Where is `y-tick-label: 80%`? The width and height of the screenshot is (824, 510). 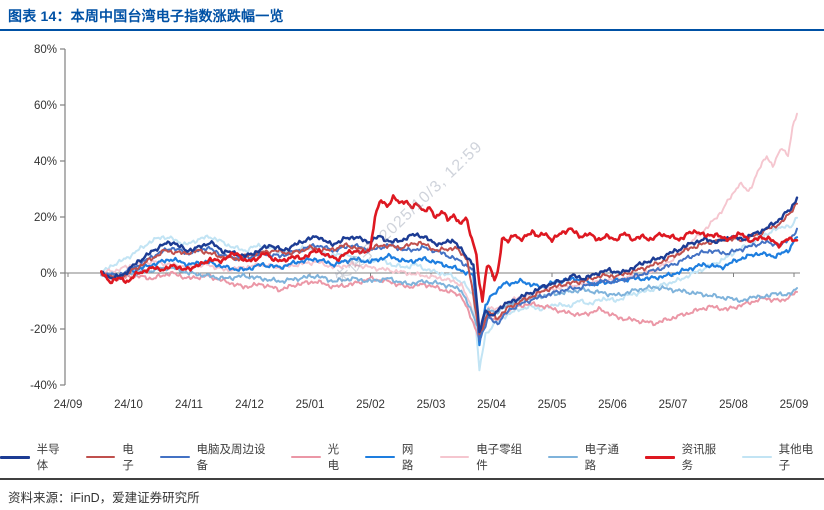
y-tick-label: 80% is located at coordinates (45, 50).